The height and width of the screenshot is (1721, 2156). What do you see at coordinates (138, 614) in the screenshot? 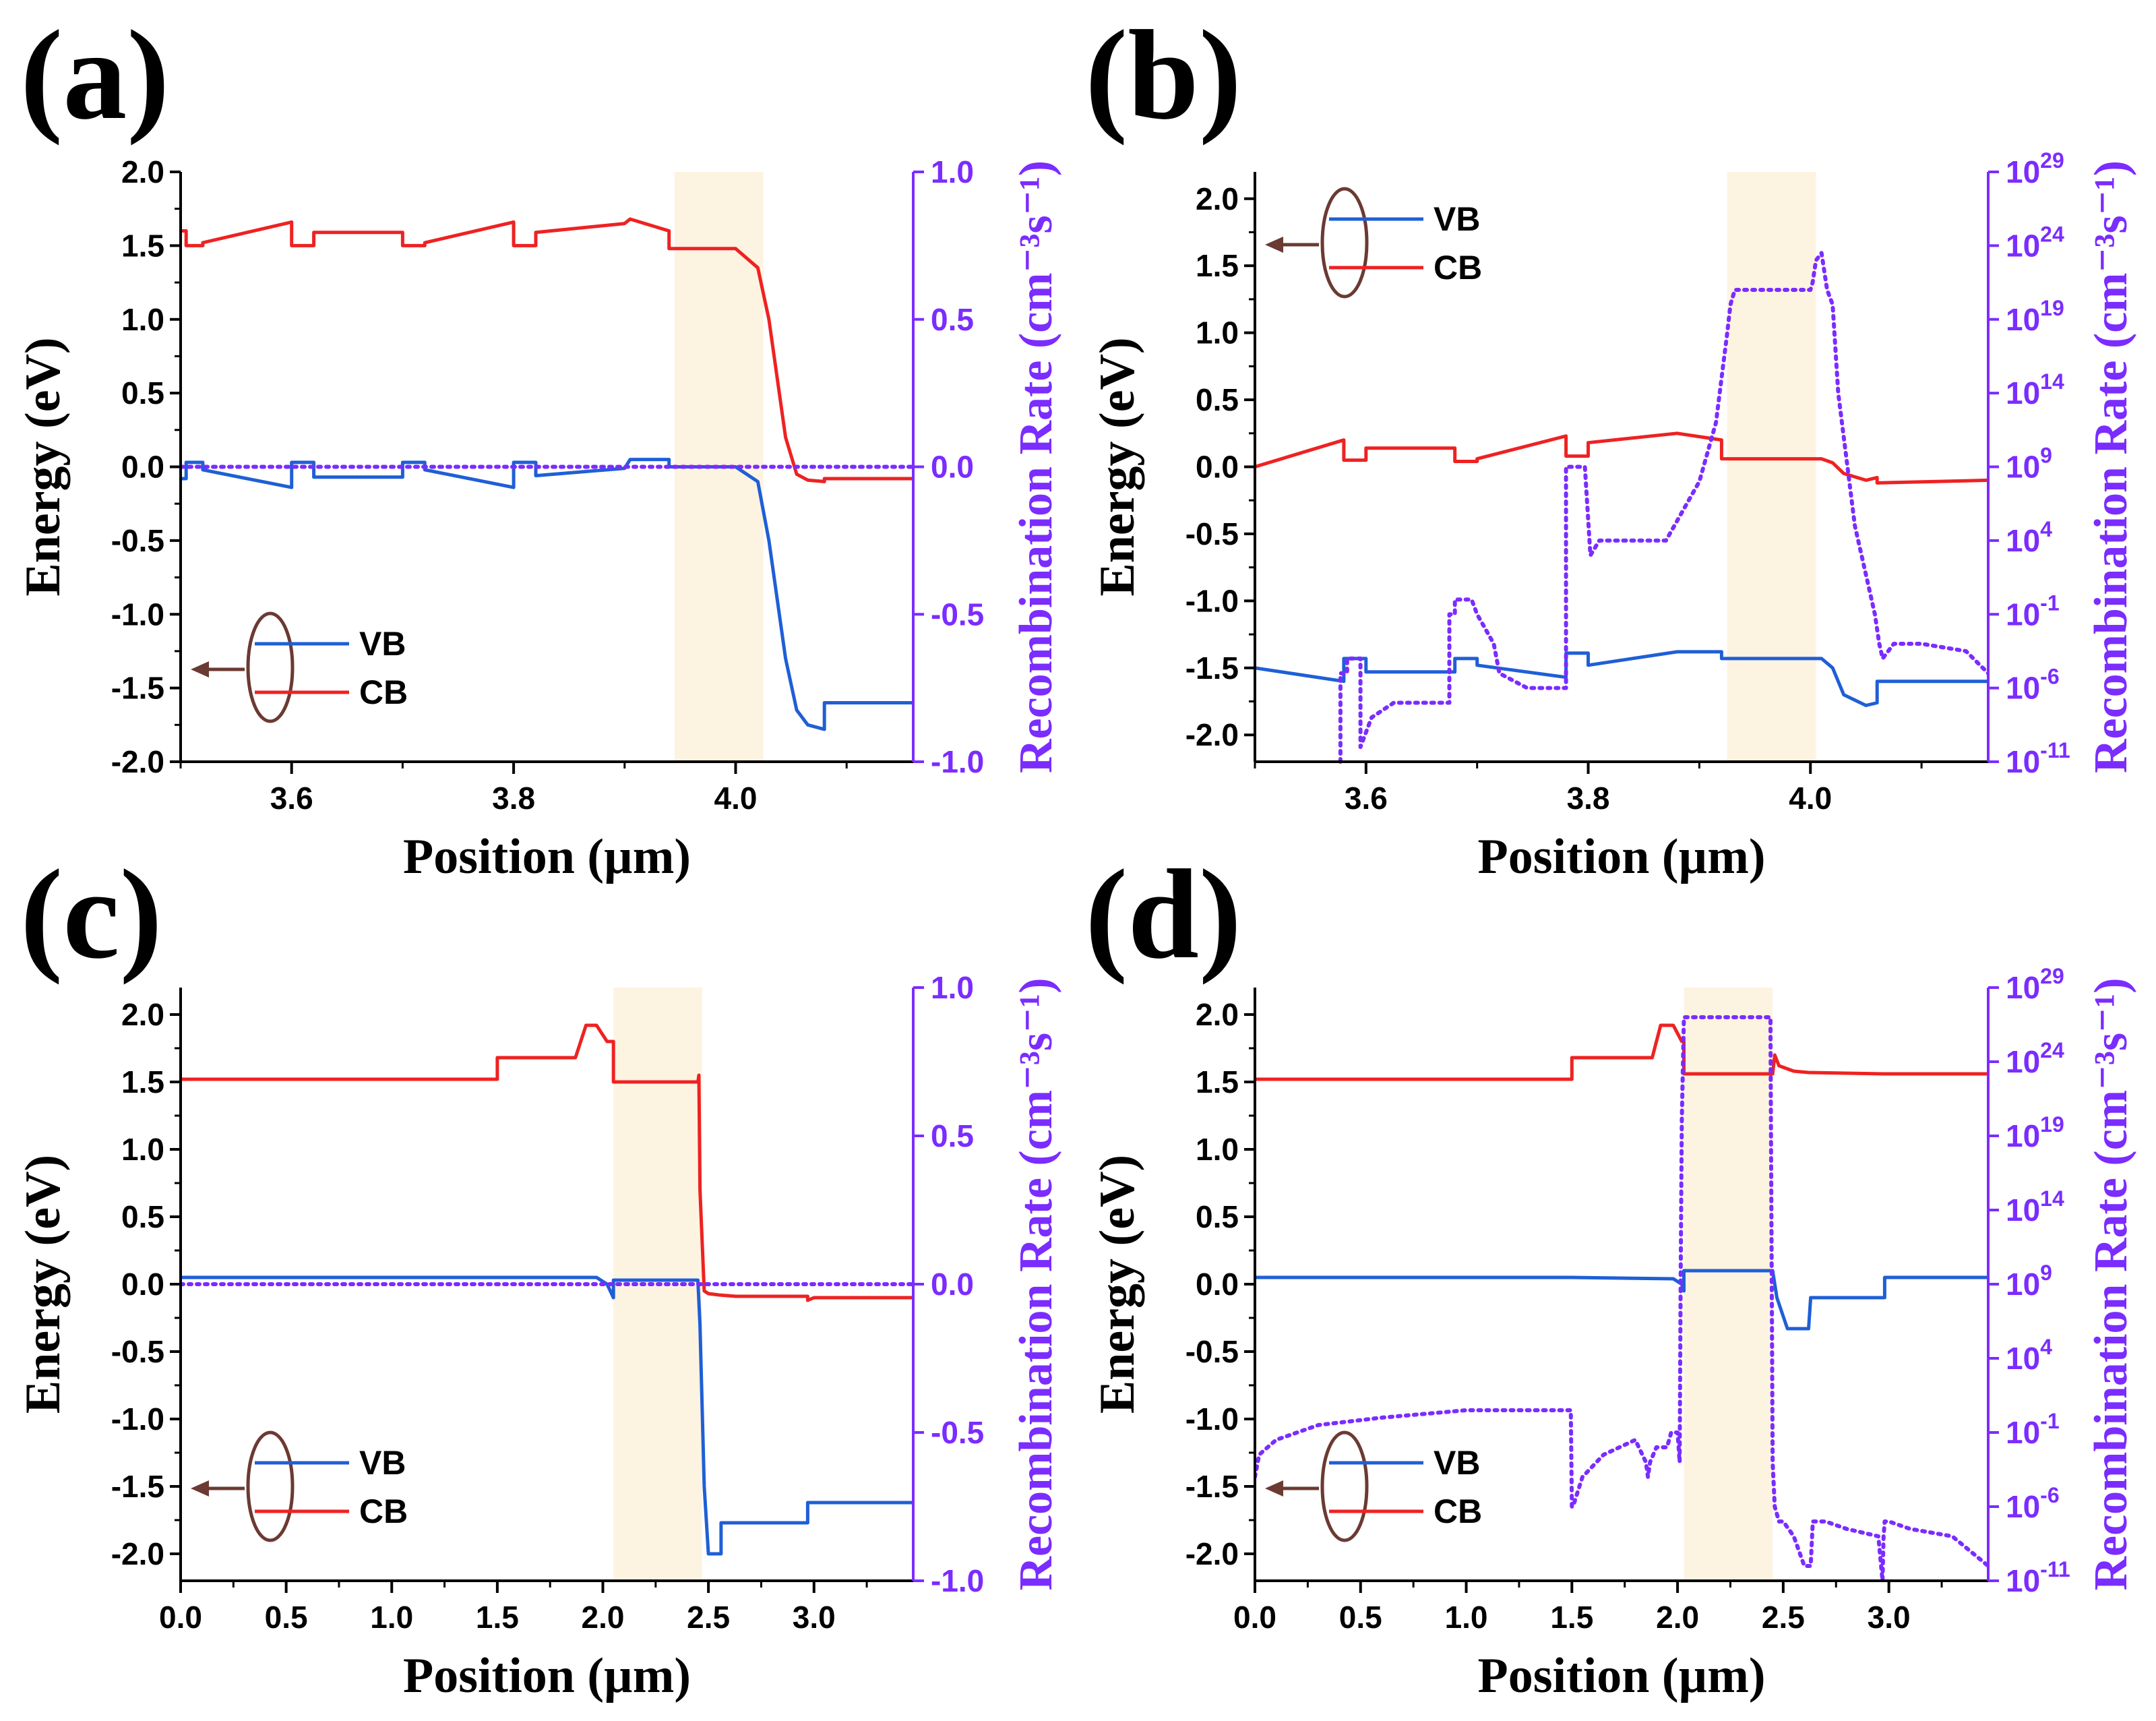
I see `y-tick-label-a-6: -1.0` at bounding box center [138, 614].